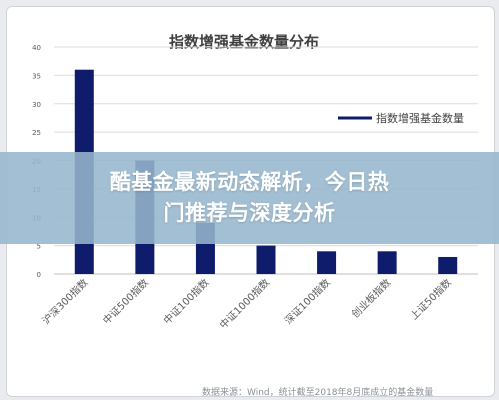 The width and height of the screenshot is (499, 400). I want to click on x-tick-label: 中证500指数, so click(125, 301).